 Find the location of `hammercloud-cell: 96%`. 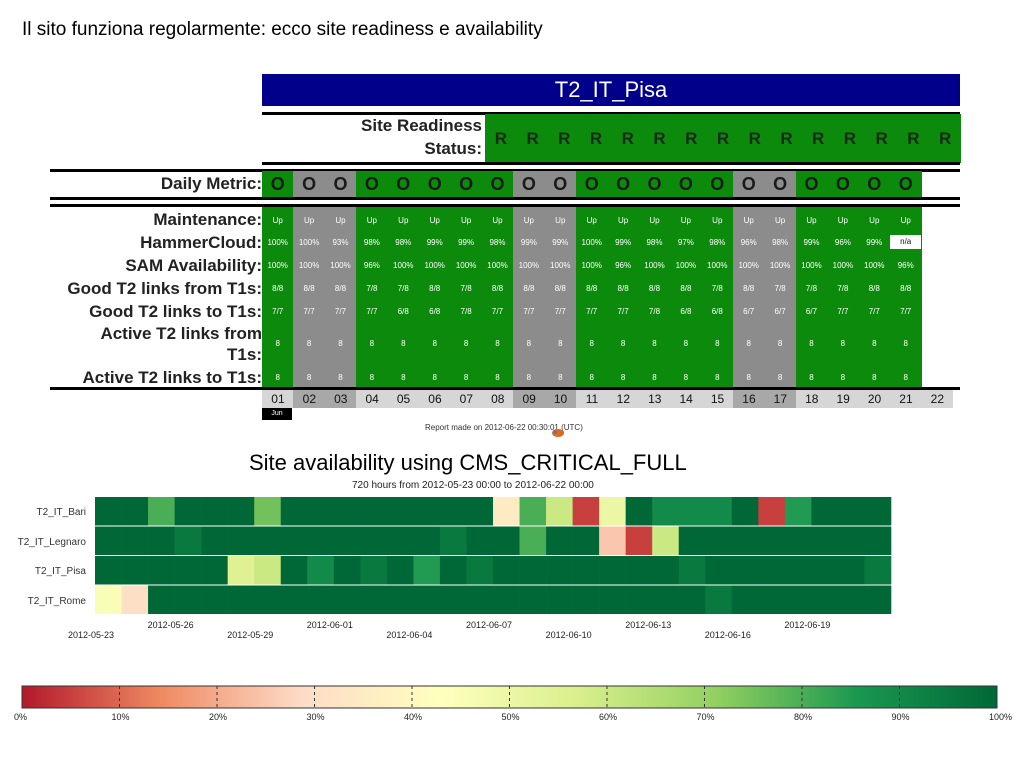

hammercloud-cell: 96% is located at coordinates (748, 242).